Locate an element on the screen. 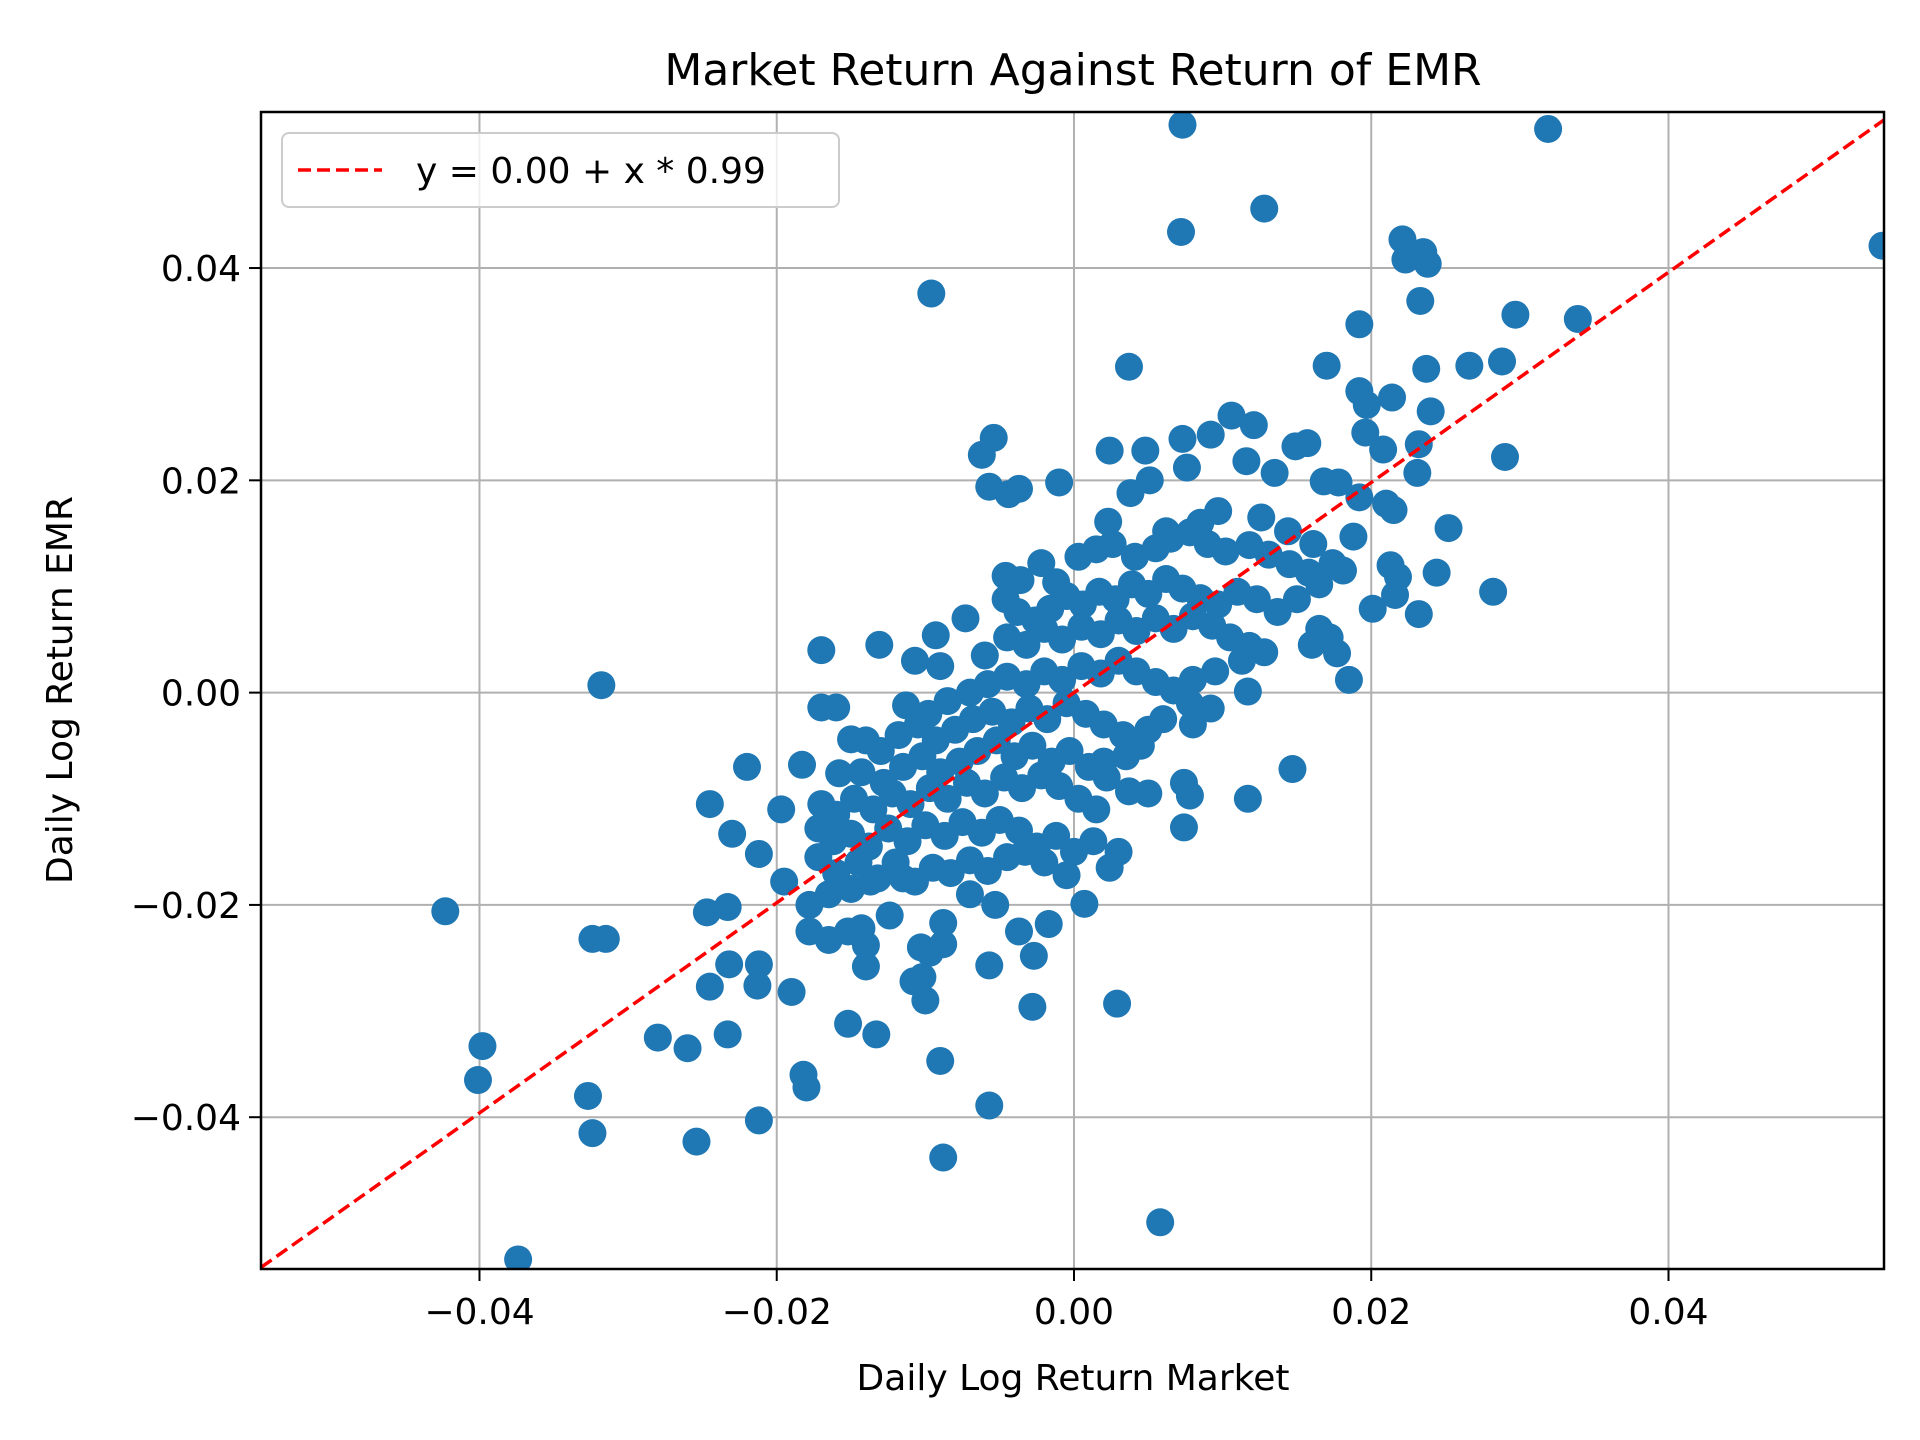 Image resolution: width=1920 pixels, height=1440 pixels. legend-entry-fit: y = 0.00 + x * 0.99 is located at coordinates (591, 171).